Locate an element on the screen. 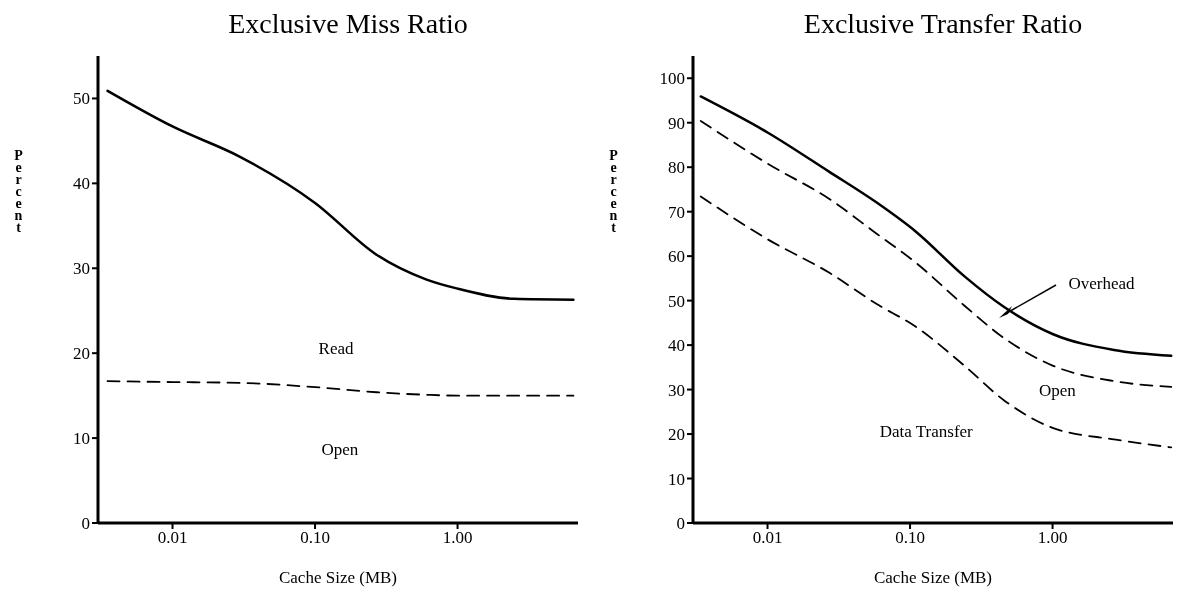 Image resolution: width=1193 pixels, height=607 pixels. y-tick-label: 60 is located at coordinates (676, 257).